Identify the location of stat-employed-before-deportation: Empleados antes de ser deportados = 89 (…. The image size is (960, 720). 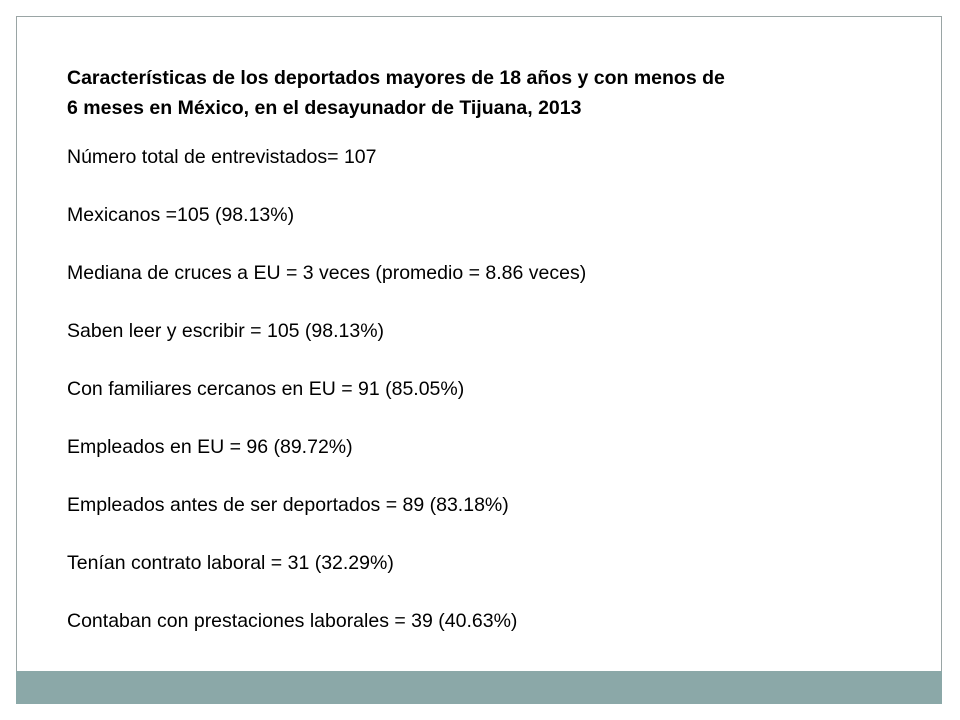
(288, 505).